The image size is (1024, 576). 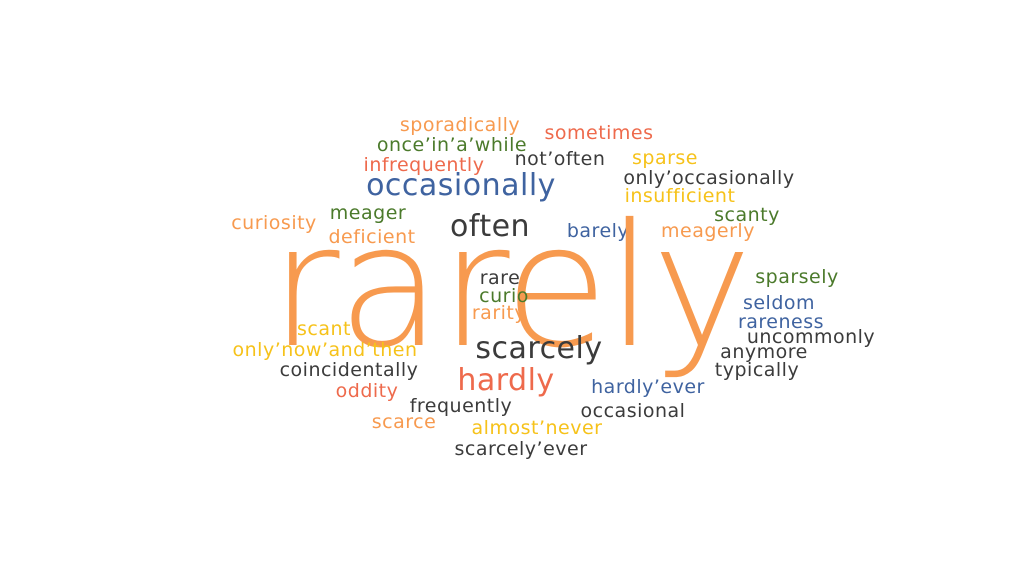 What do you see at coordinates (598, 231) in the screenshot?
I see `word-barely: barely` at bounding box center [598, 231].